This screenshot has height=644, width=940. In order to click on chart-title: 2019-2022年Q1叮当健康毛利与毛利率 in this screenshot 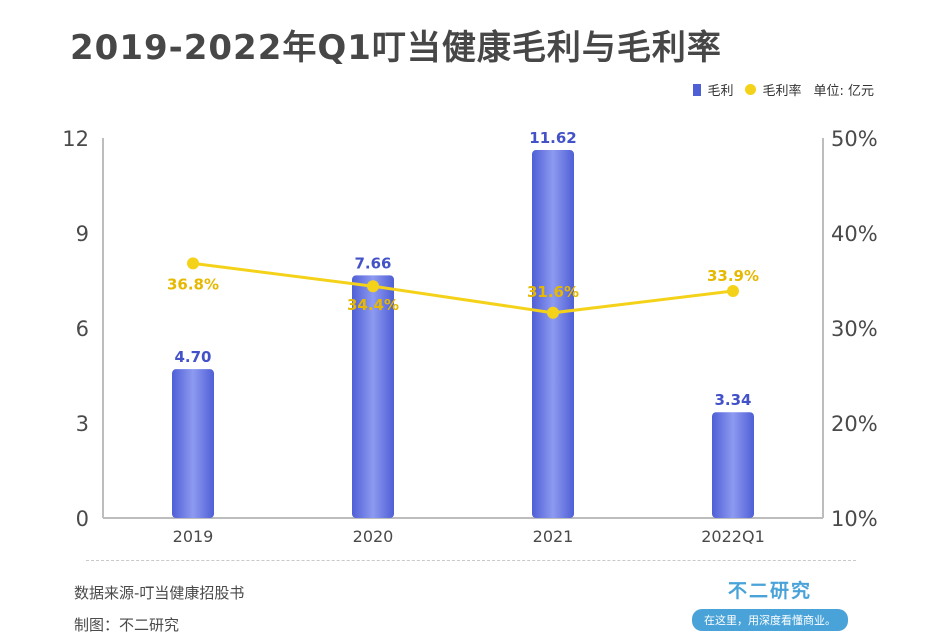, I will do `click(396, 48)`.